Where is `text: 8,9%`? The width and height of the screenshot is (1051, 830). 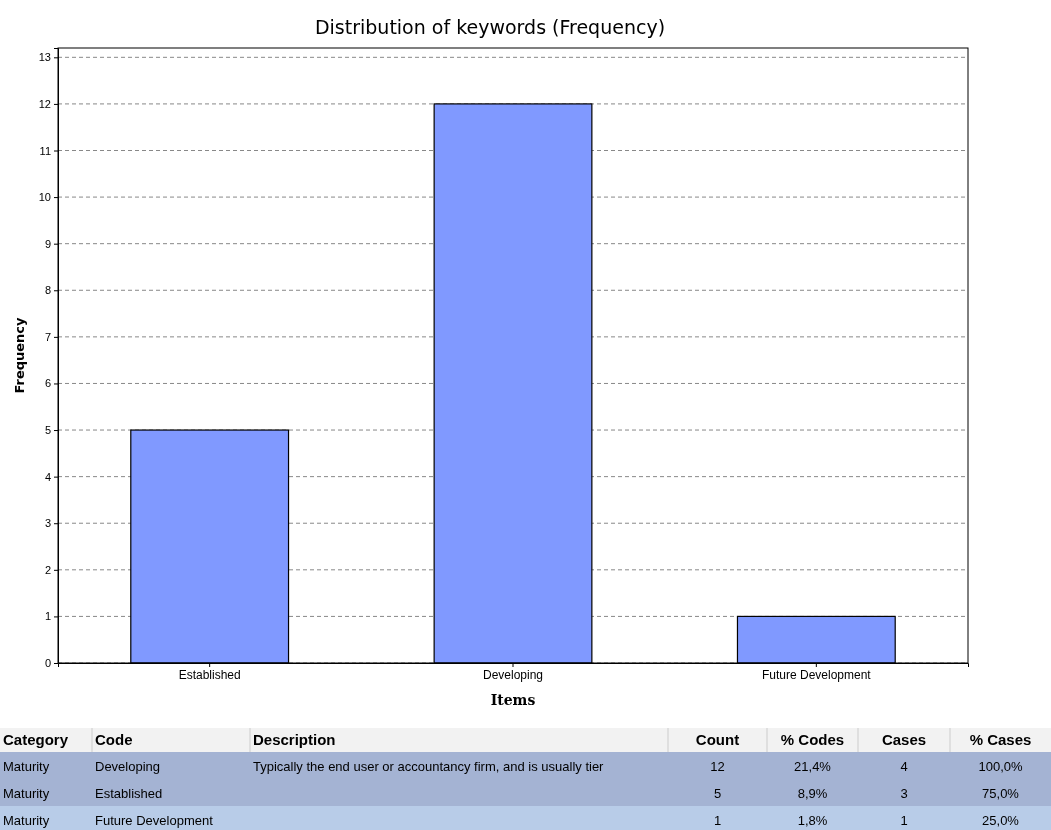 text: 8,9% is located at coordinates (812, 793).